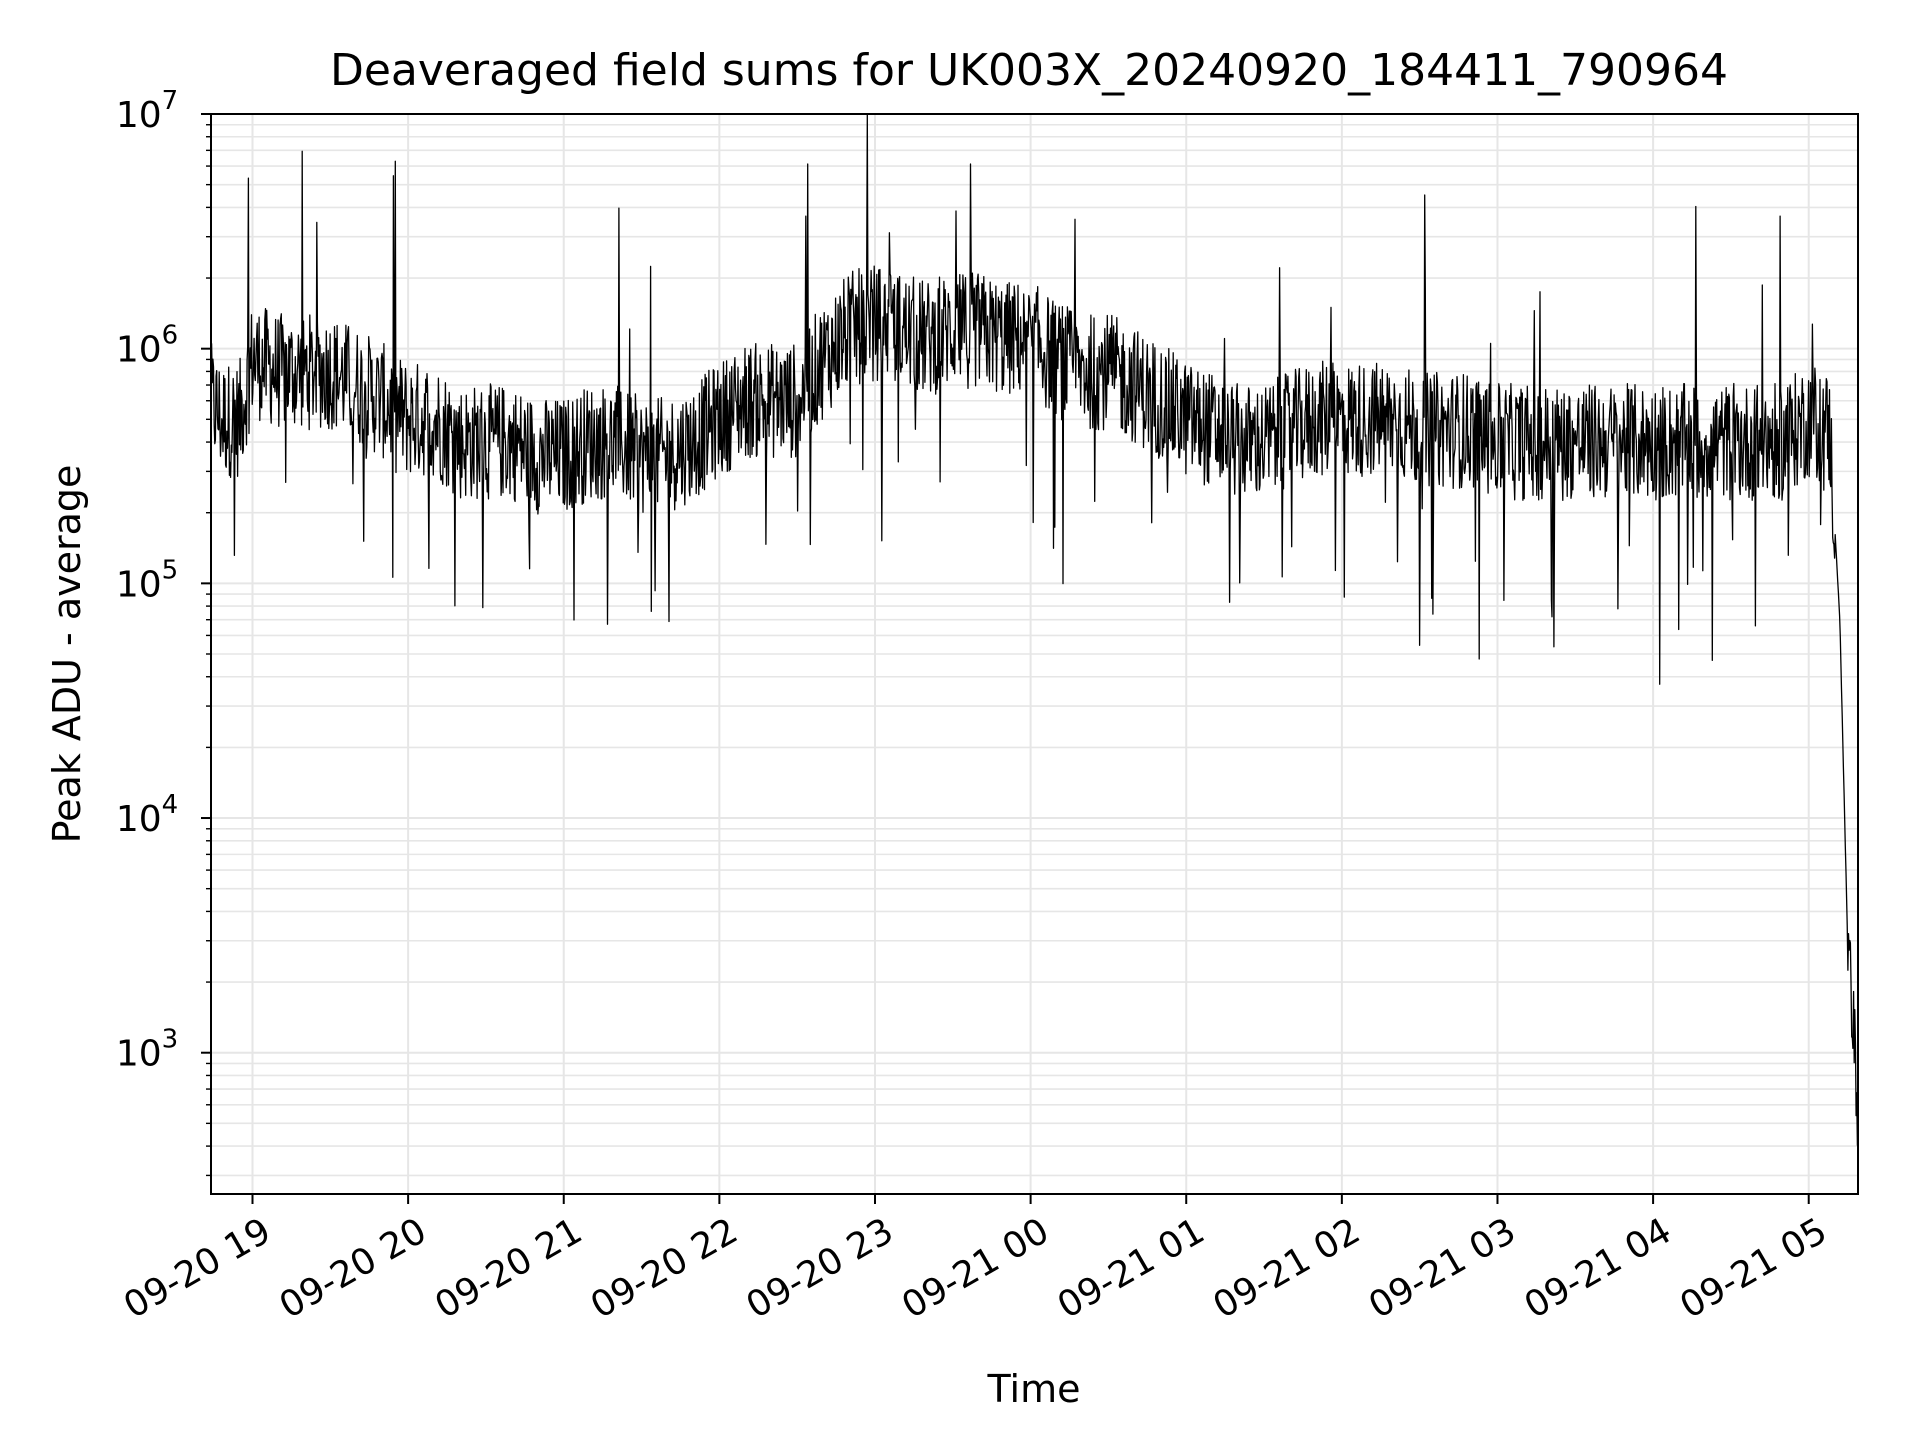 The height and width of the screenshot is (1440, 1920). I want to click on y-tick-label: 10⁵, so click(147, 580).